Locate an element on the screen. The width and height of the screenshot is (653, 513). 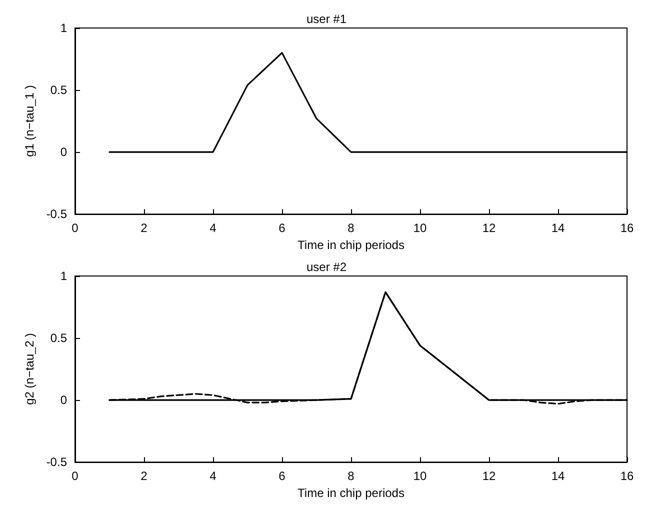
chart-title: user #2 is located at coordinates (326, 267).